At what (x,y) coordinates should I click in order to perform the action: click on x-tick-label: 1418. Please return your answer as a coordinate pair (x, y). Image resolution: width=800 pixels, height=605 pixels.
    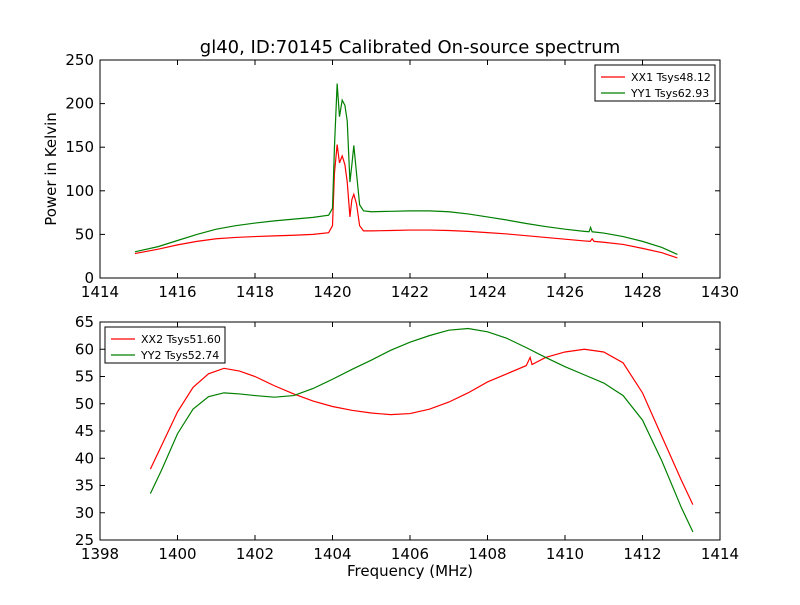
    Looking at the image, I should click on (255, 292).